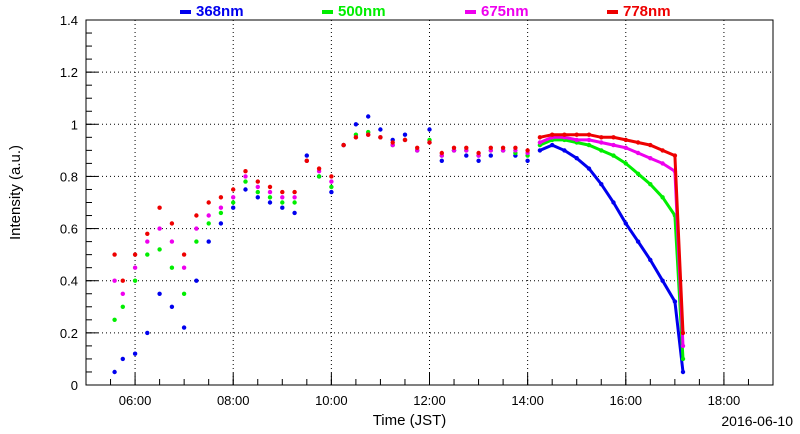 The image size is (800, 434). Describe the element at coordinates (724, 400) in the screenshot. I see `x-tick-label: 18:00` at that location.